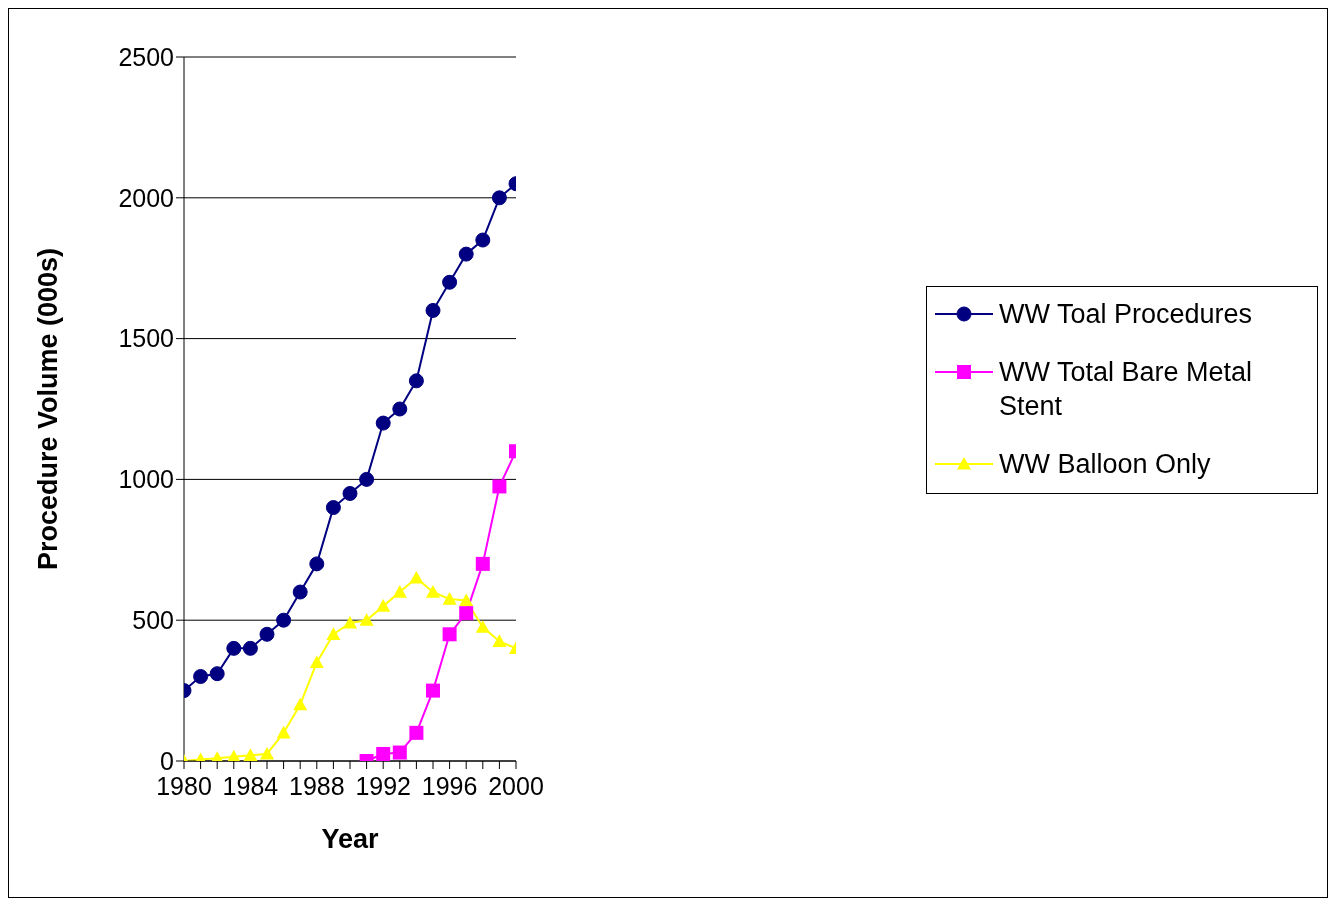 The image size is (1337, 907). Describe the element at coordinates (146, 56) in the screenshot. I see `y-tick-label: 2500` at that location.